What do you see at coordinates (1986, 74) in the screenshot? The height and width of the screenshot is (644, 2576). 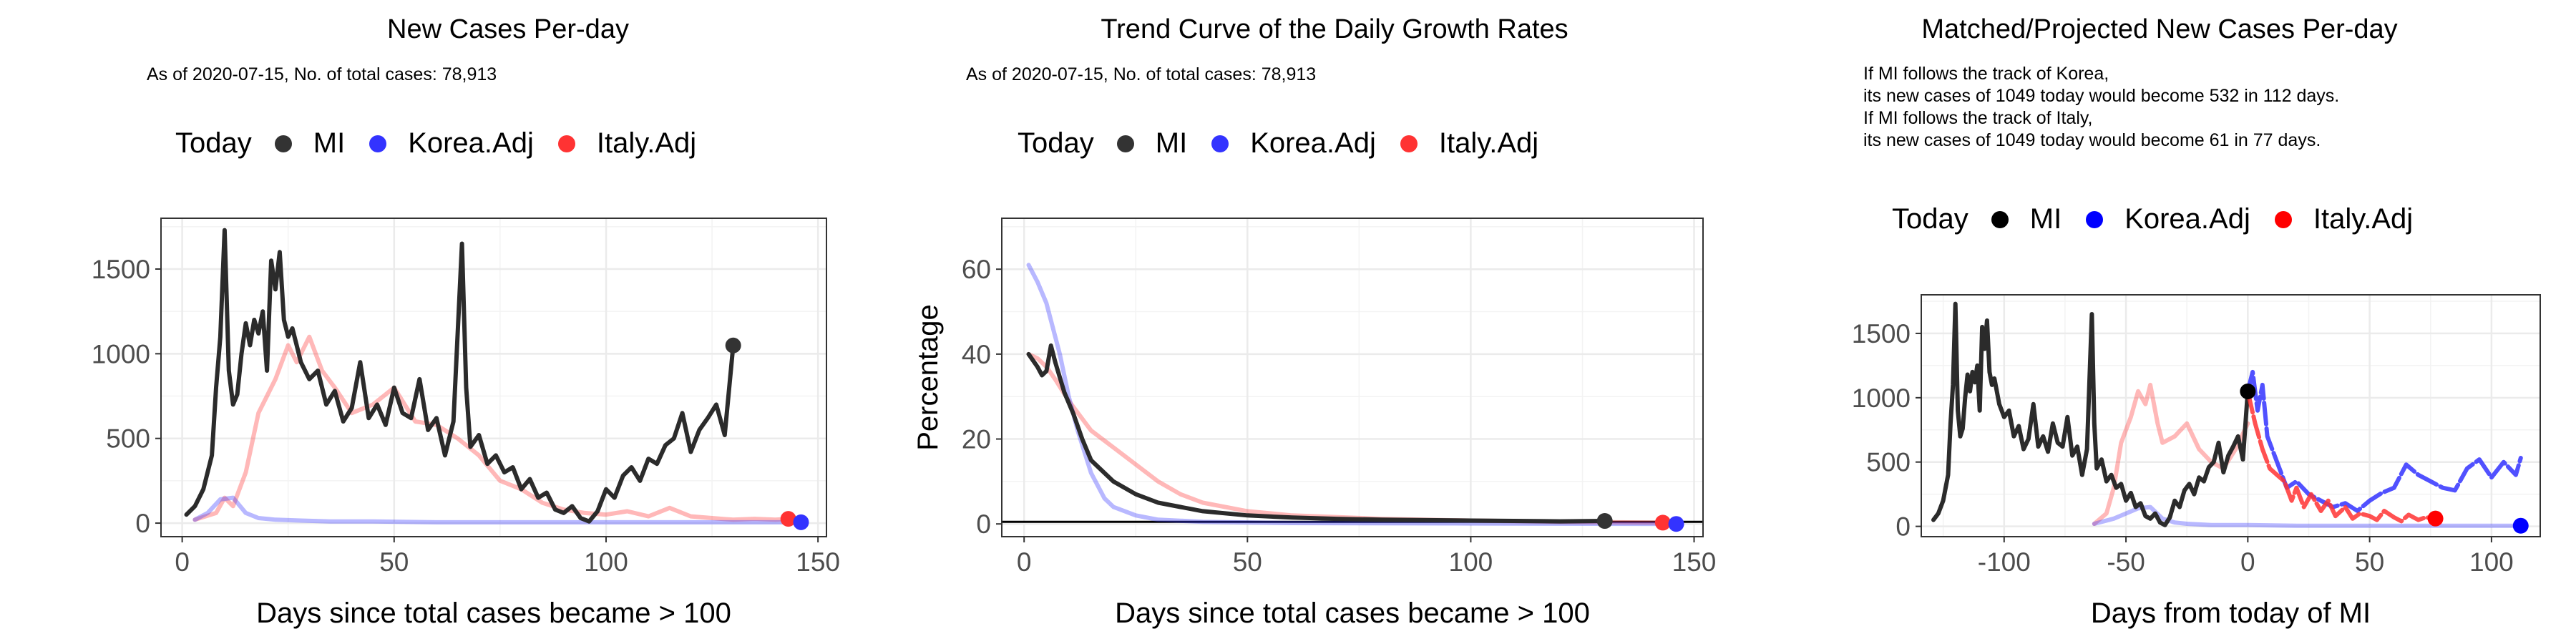 I see `note-line: If MI follows the track of Korea,` at bounding box center [1986, 74].